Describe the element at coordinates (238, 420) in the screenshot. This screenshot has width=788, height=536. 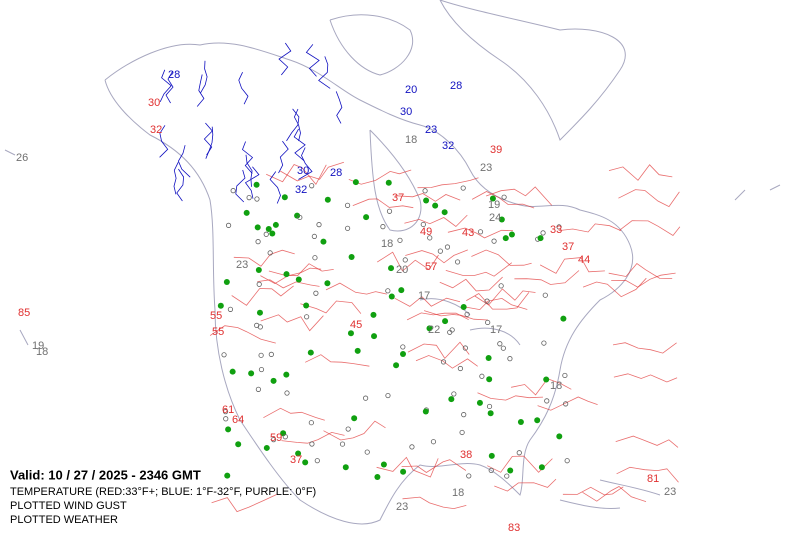
I see `temperature-label: 64` at that location.